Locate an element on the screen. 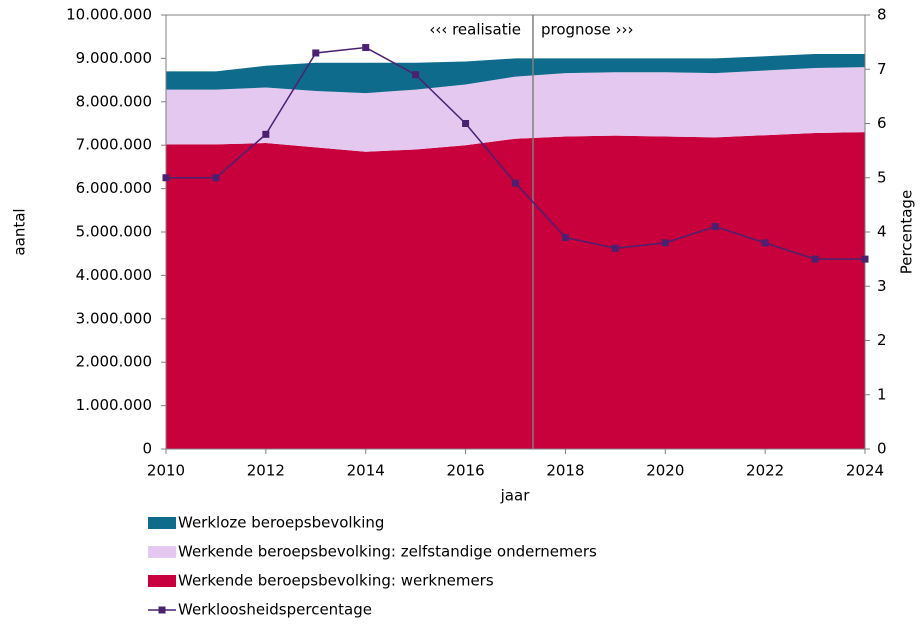  annotation: ‹‹‹ realisatie is located at coordinates (475, 30).